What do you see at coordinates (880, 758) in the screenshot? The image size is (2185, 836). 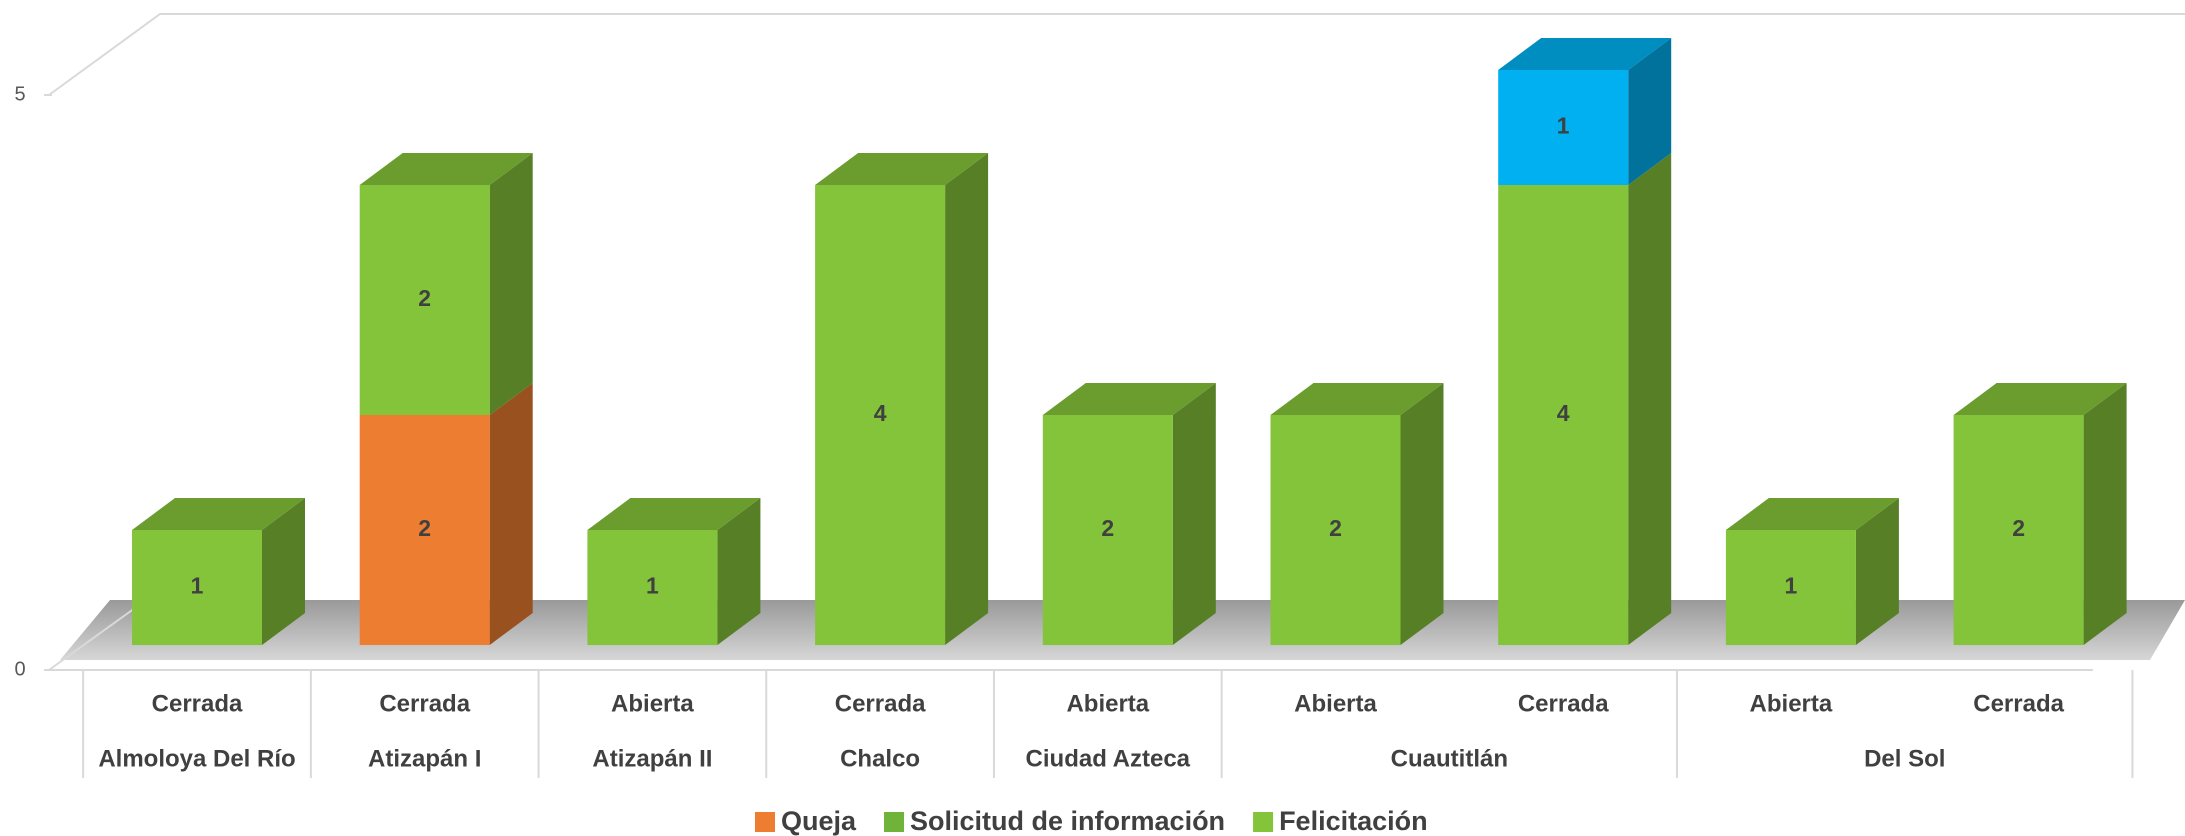 I see `group-label: Chalco` at bounding box center [880, 758].